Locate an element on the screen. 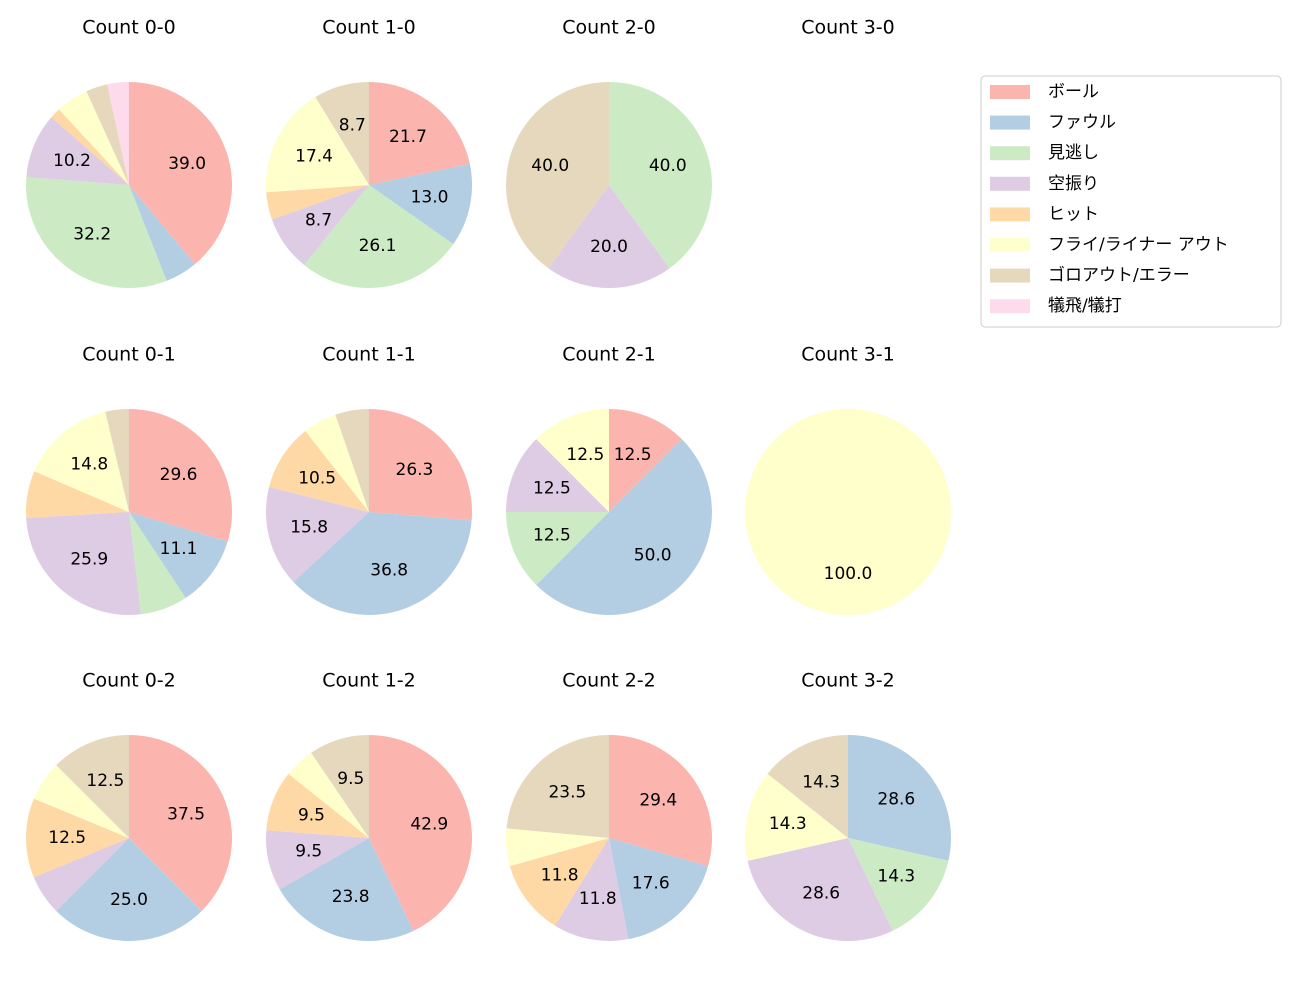  value-label: 36.8 is located at coordinates (389, 570).